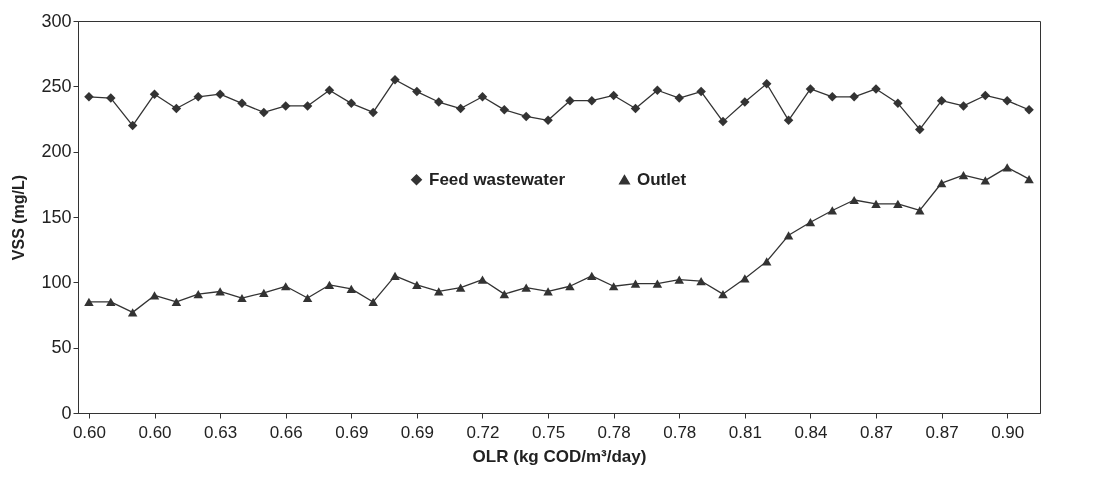 The height and width of the screenshot is (501, 1109). I want to click on y-tick-label: 100, so click(56, 281).